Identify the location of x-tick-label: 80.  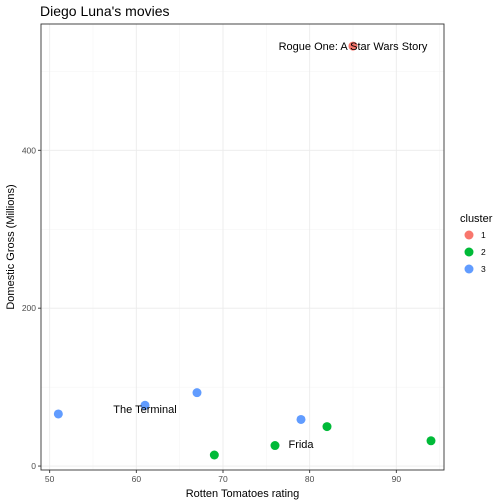
(310, 479).